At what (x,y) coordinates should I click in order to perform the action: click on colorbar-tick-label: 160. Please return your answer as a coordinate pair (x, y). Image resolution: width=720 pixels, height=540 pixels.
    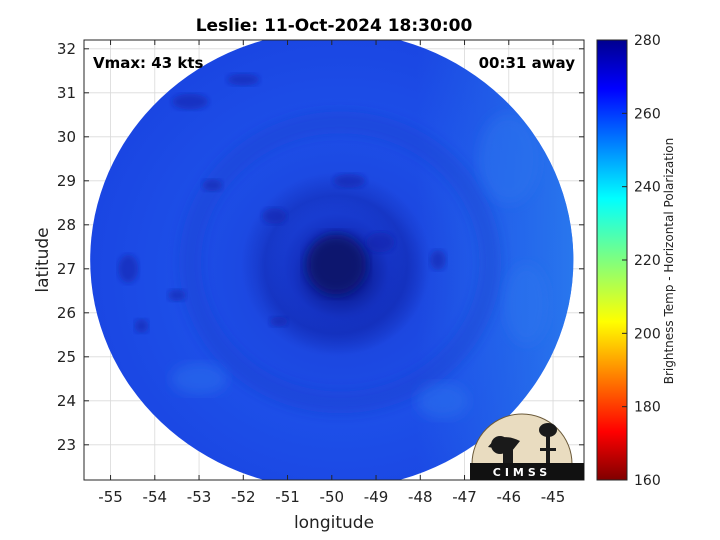
    Looking at the image, I should click on (647, 481).